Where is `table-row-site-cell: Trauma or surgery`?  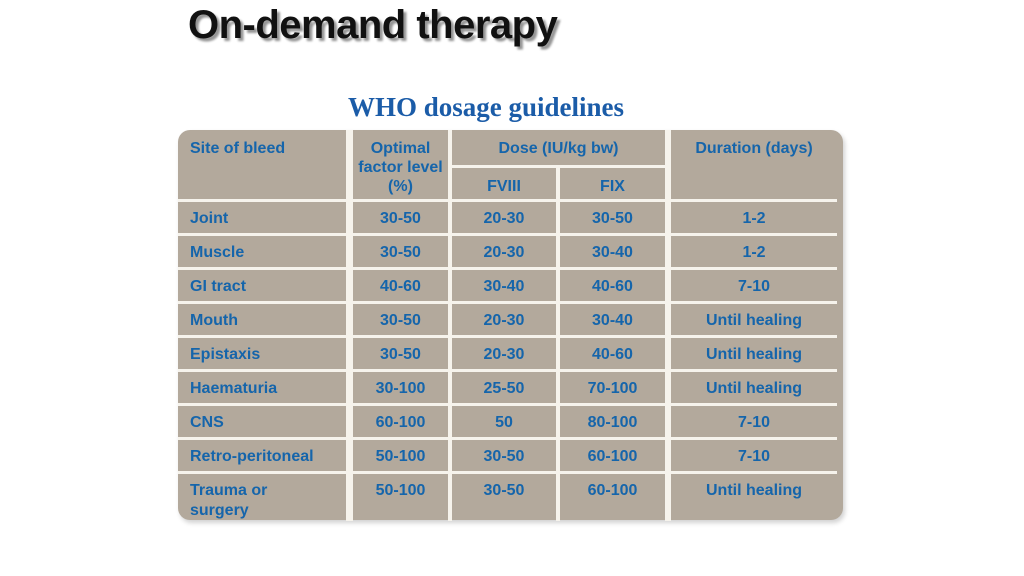 table-row-site-cell: Trauma or surgery is located at coordinates (229, 500).